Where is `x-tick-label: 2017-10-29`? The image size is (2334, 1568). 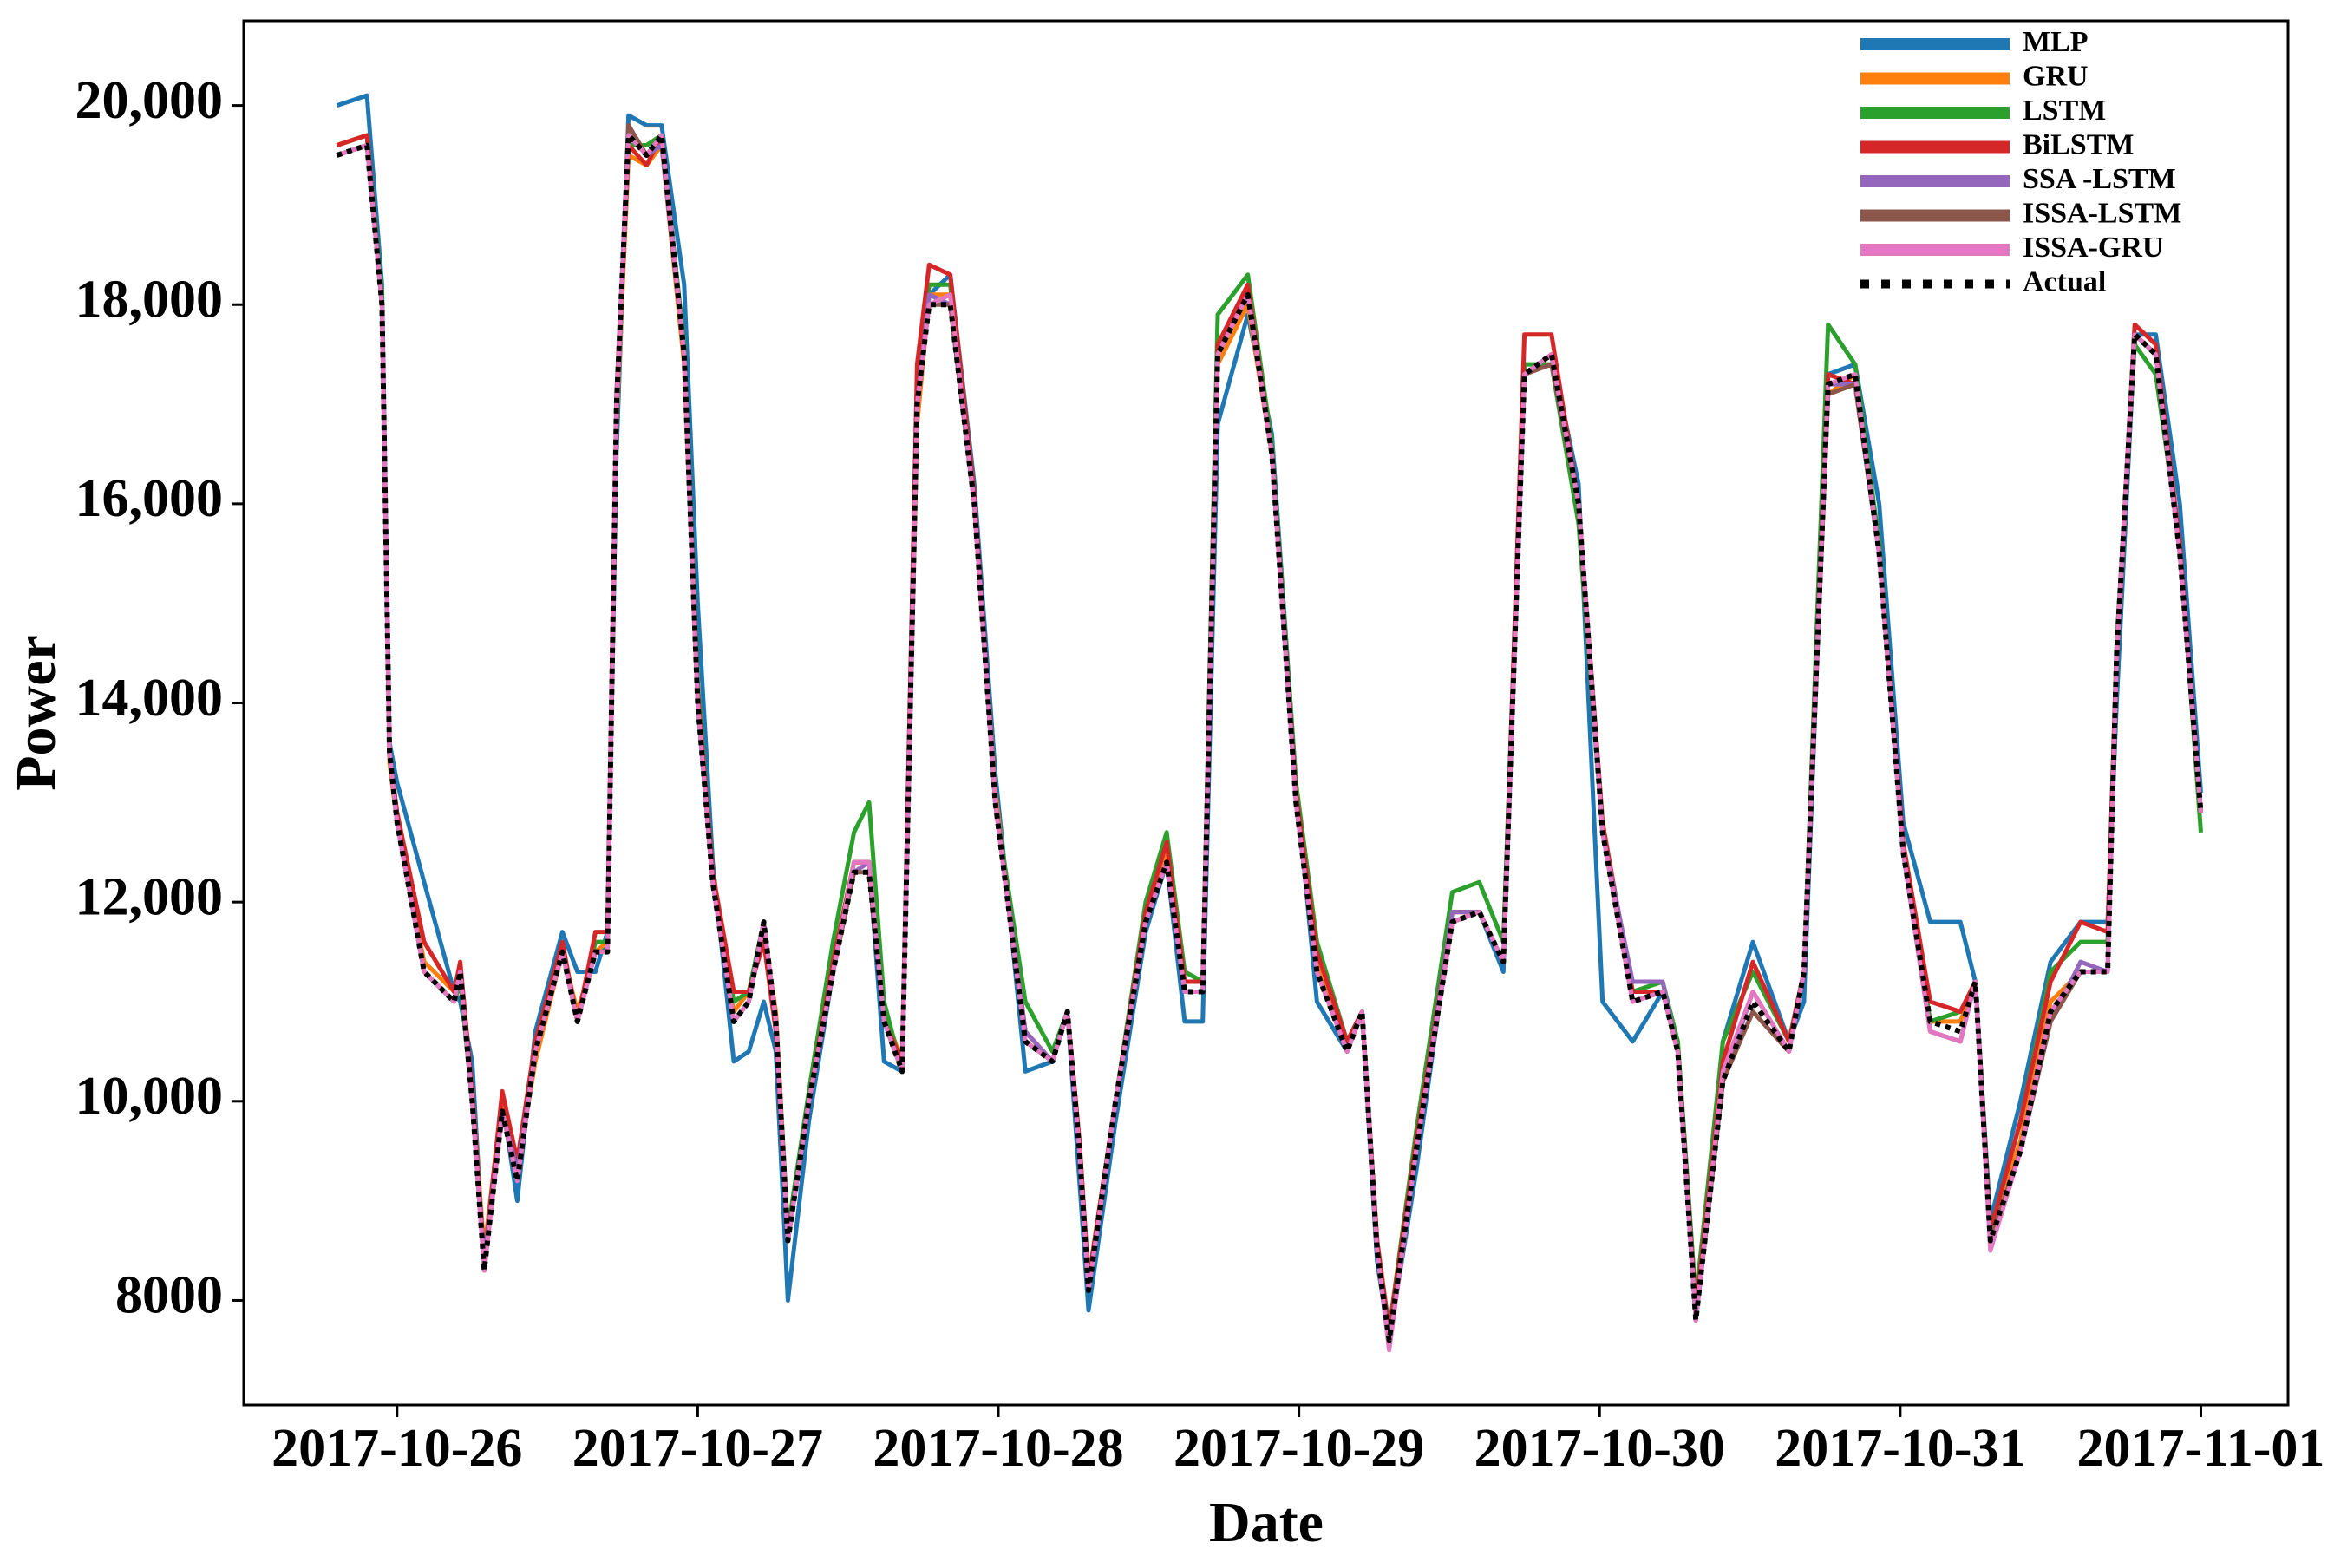
x-tick-label: 2017-10-29 is located at coordinates (1299, 1448).